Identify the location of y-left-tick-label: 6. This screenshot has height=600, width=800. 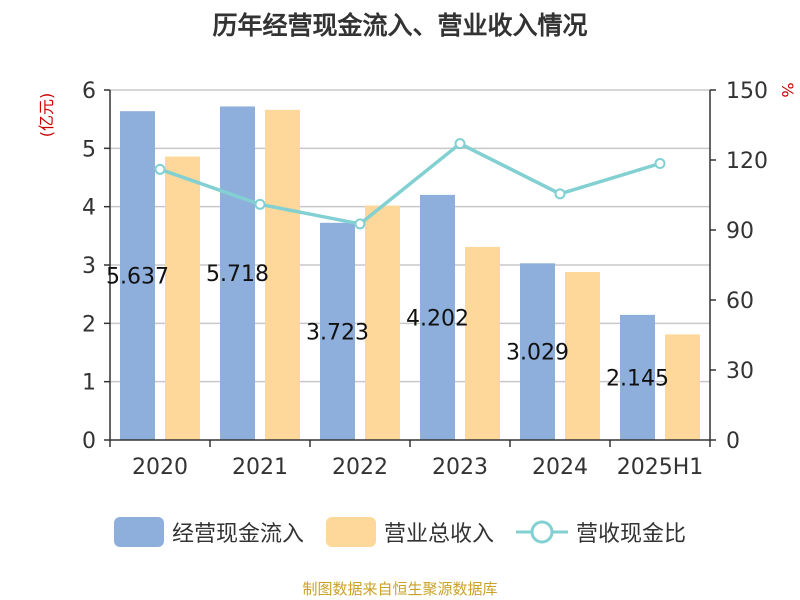
(89, 91).